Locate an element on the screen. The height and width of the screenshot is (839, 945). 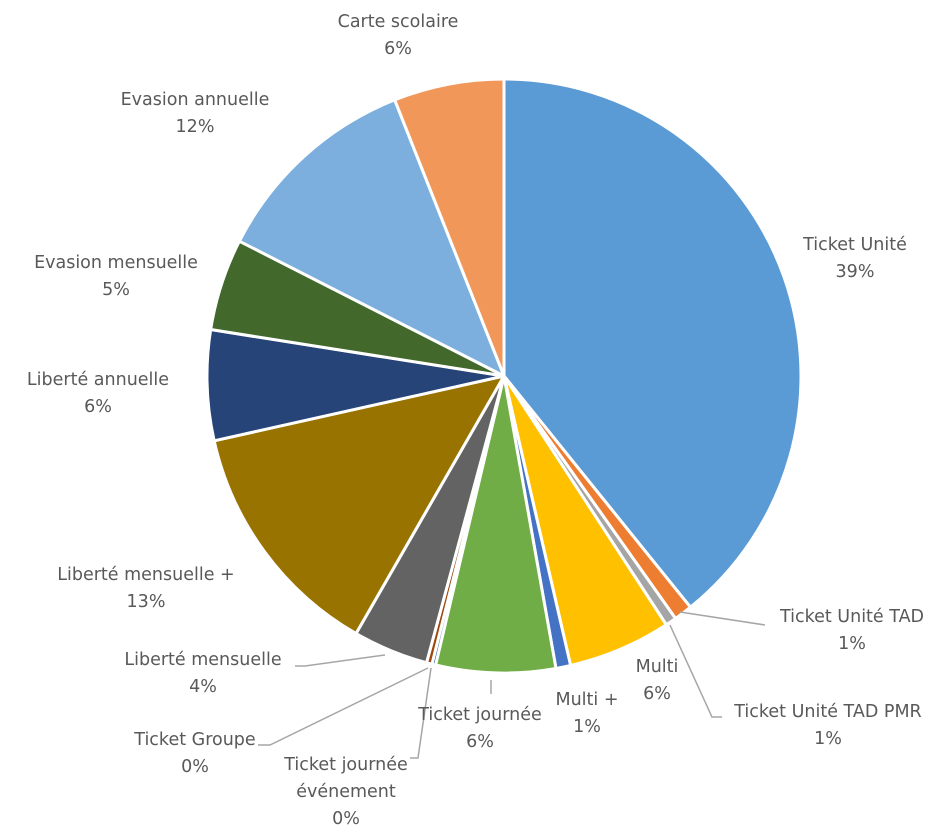
slice-percent: 13% is located at coordinates (146, 602).